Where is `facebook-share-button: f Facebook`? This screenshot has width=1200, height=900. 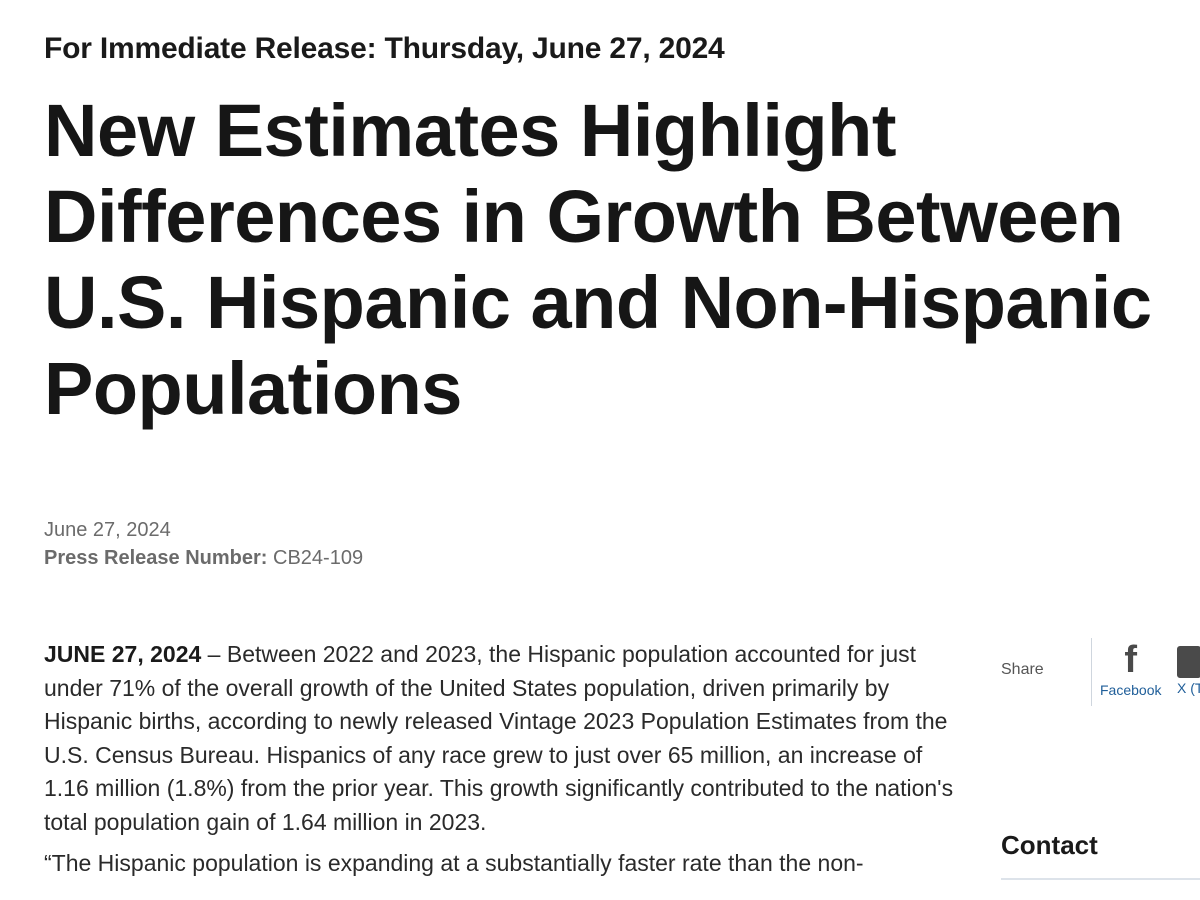 facebook-share-button: f Facebook is located at coordinates (1130, 669).